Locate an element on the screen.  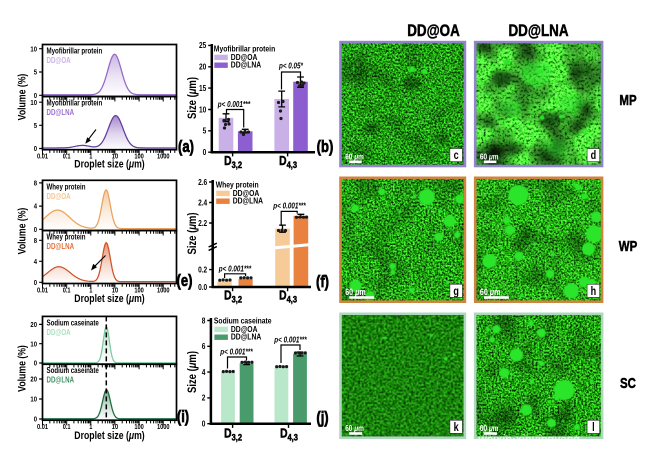
svg-text: (j) is located at coordinates (322, 419).